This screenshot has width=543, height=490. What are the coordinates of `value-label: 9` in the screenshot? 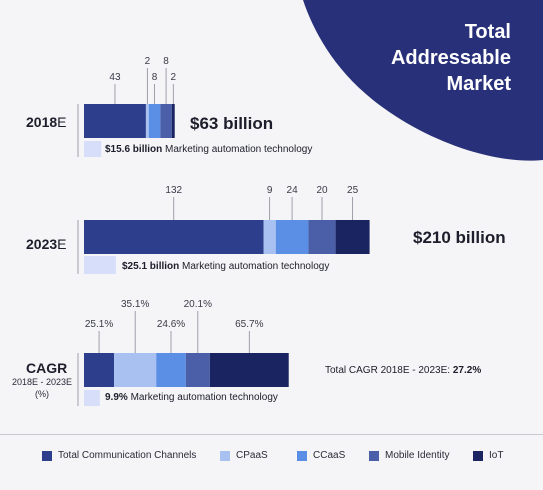 It's located at (270, 190).